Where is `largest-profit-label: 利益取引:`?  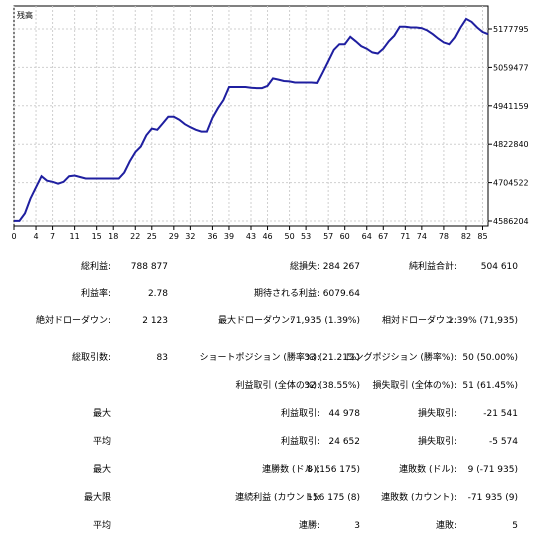 largest-profit-label: 利益取引: is located at coordinates (300, 414).